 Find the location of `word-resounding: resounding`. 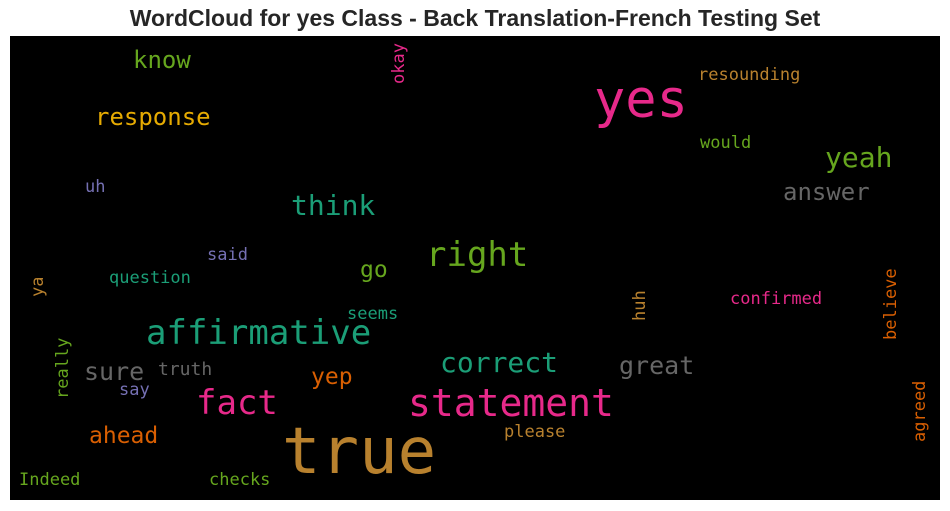

word-resounding: resounding is located at coordinates (749, 75).